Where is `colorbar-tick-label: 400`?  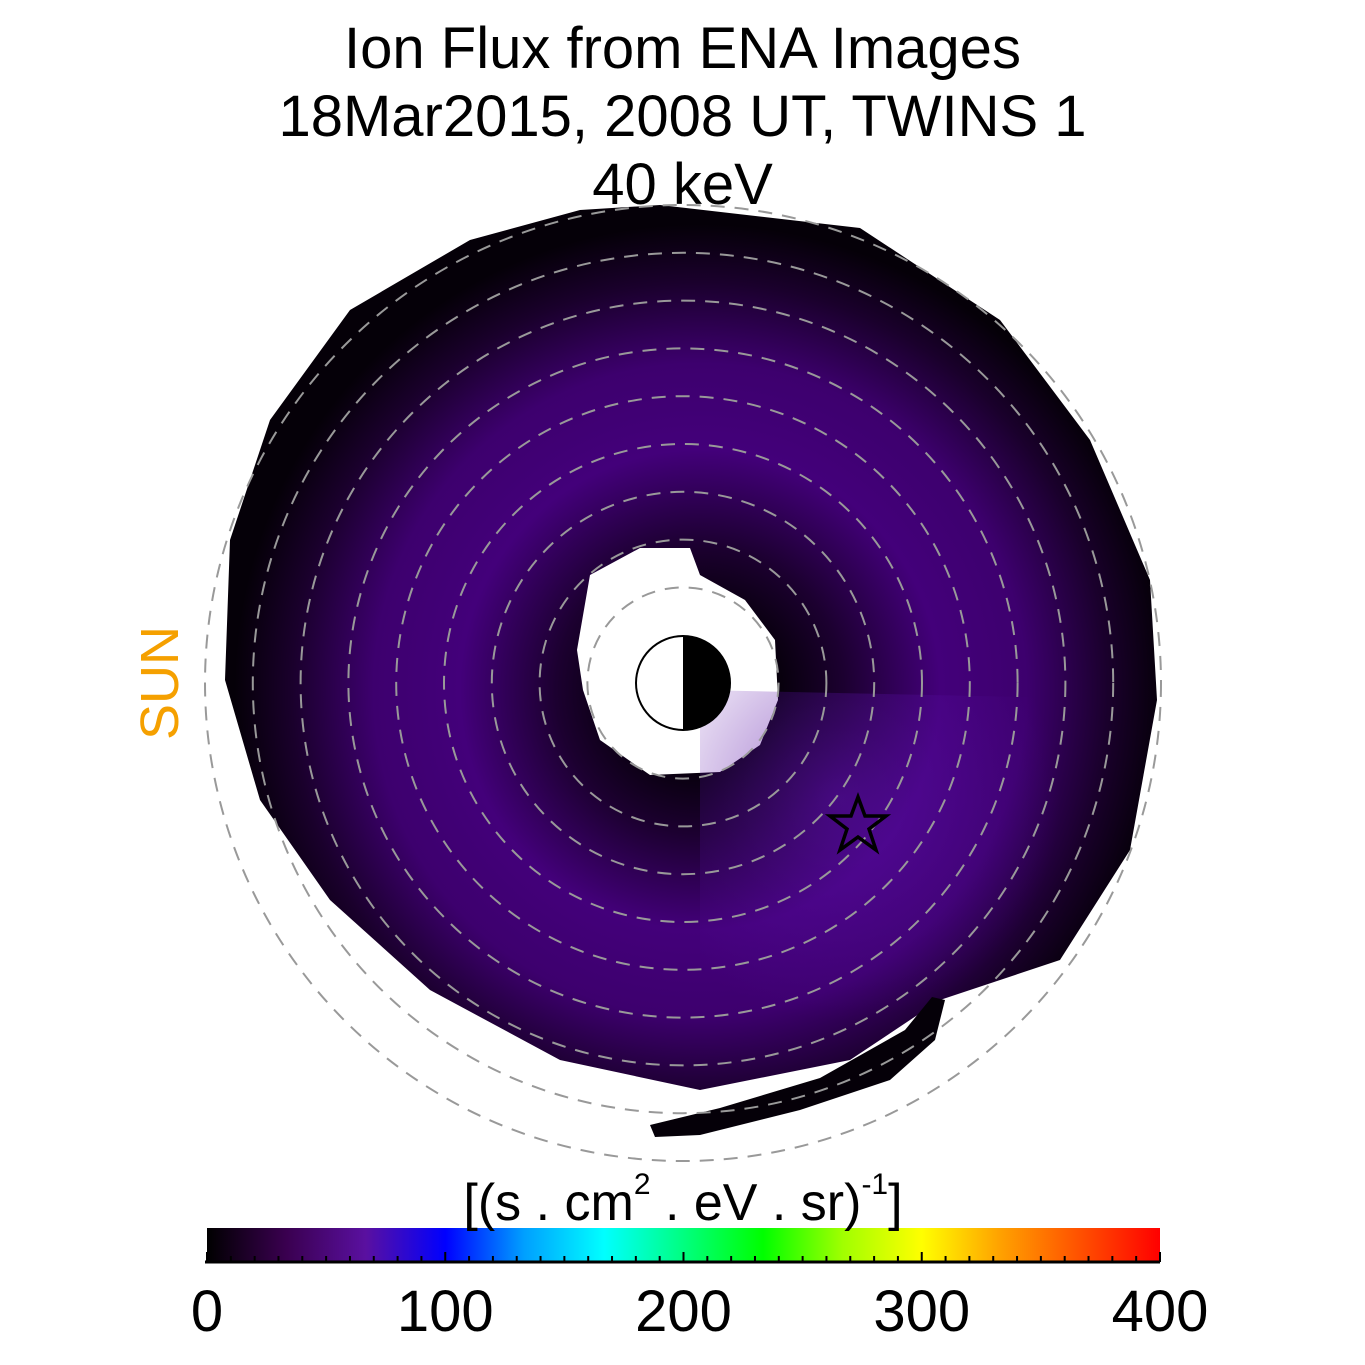 colorbar-tick-label: 400 is located at coordinates (1160, 1311).